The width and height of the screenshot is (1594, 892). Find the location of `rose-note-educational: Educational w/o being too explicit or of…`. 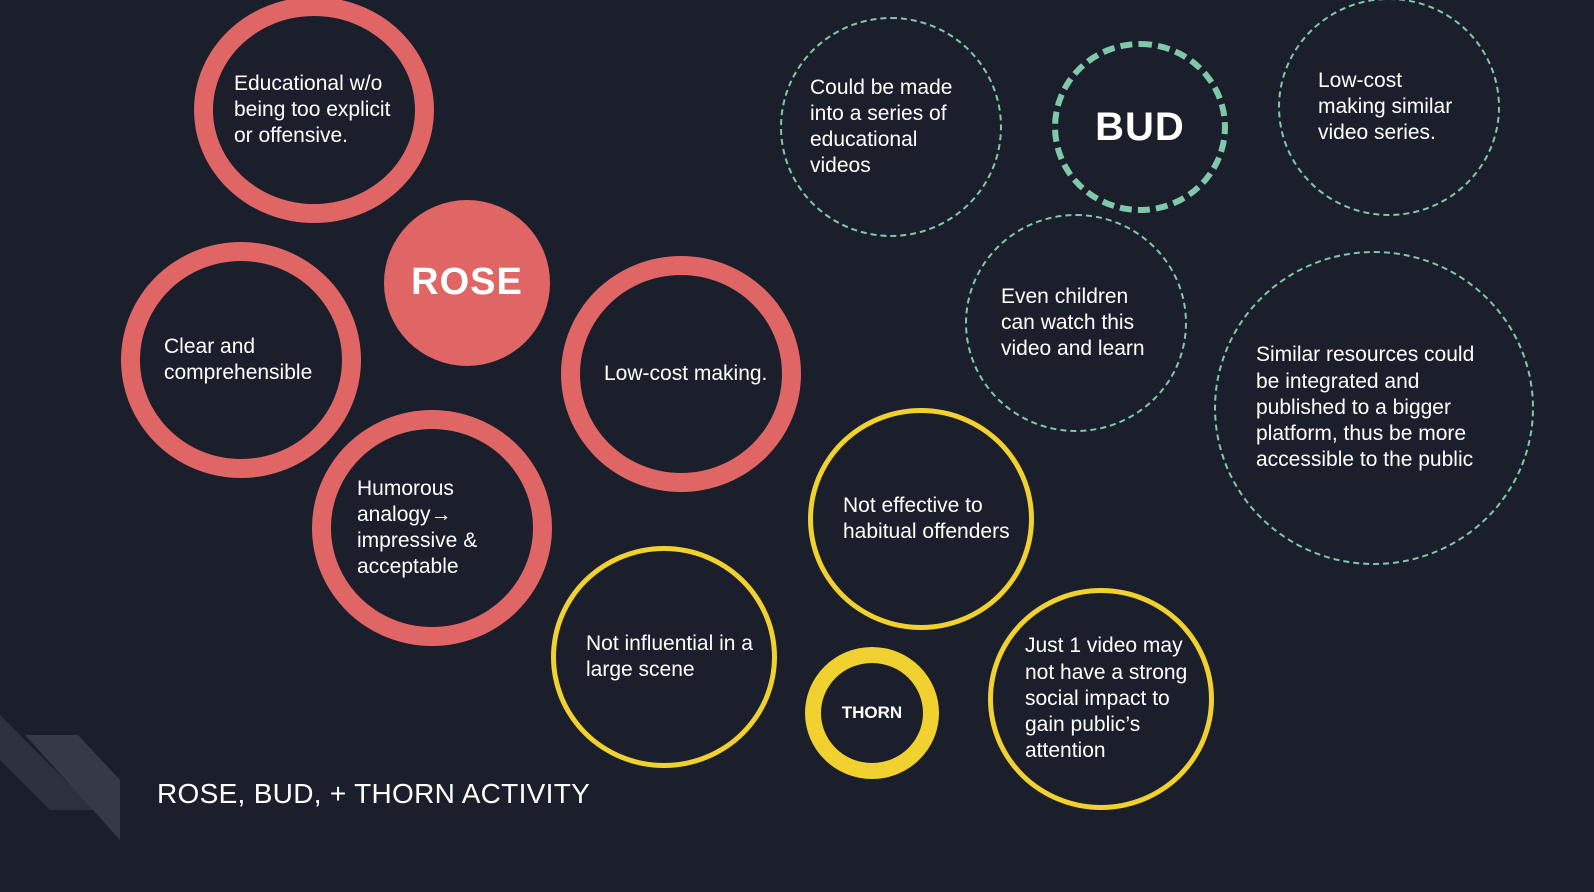

rose-note-educational: Educational w/o being too explicit or of… is located at coordinates (314, 111).